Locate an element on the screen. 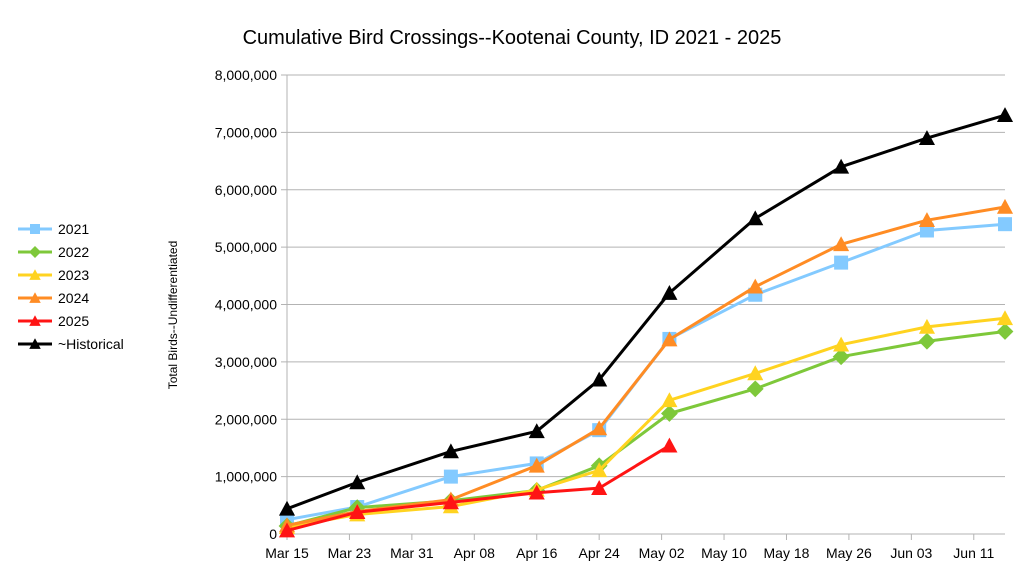  y-tick-label: 0 is located at coordinates (273, 534).